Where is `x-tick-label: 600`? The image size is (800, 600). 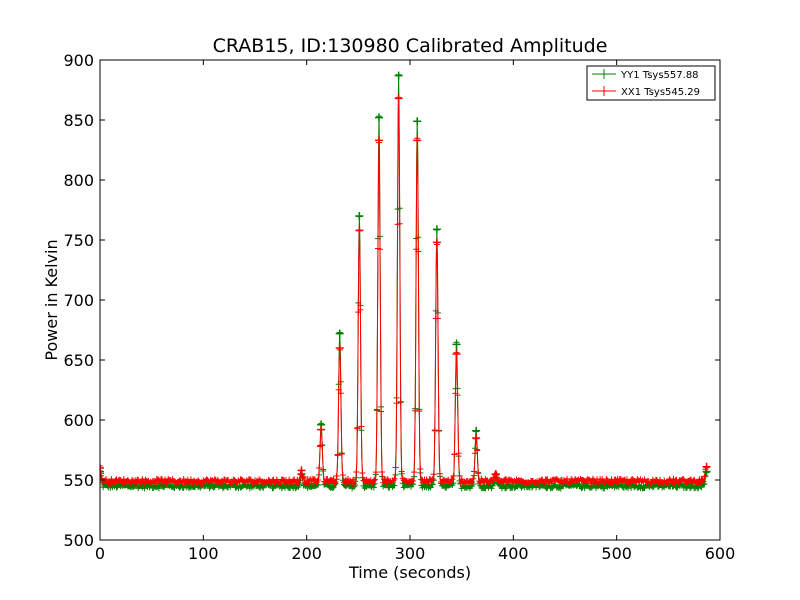 x-tick-label: 600 is located at coordinates (720, 553).